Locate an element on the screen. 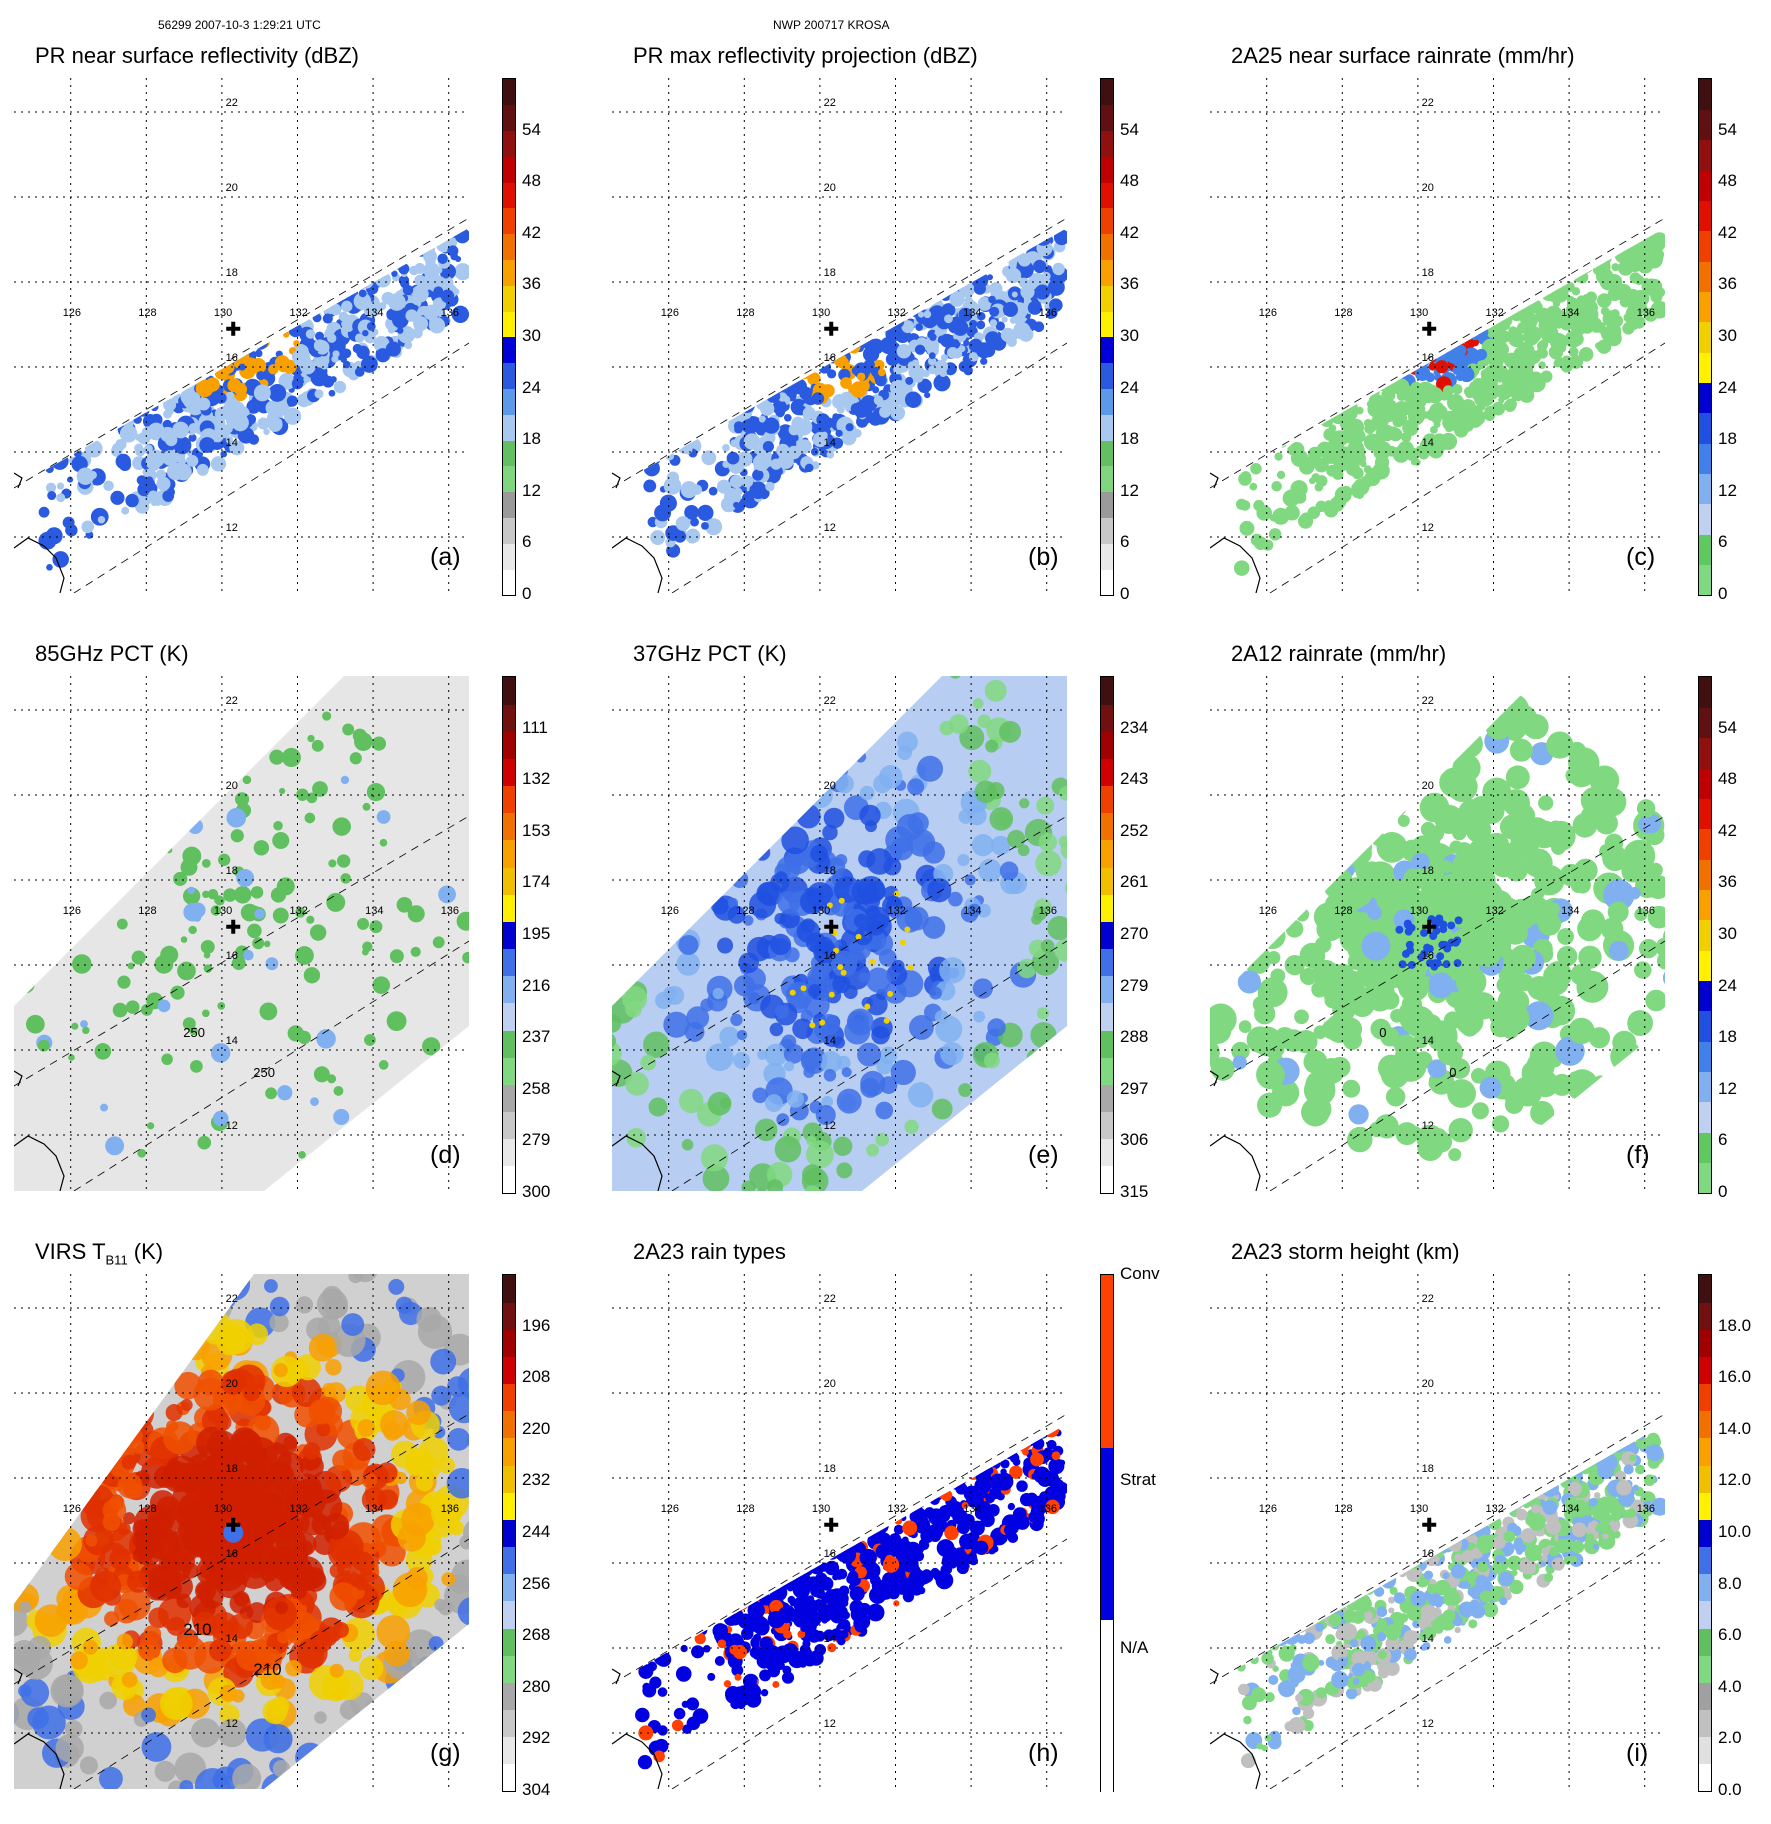  colorbar-tick: 216 is located at coordinates (536, 986).